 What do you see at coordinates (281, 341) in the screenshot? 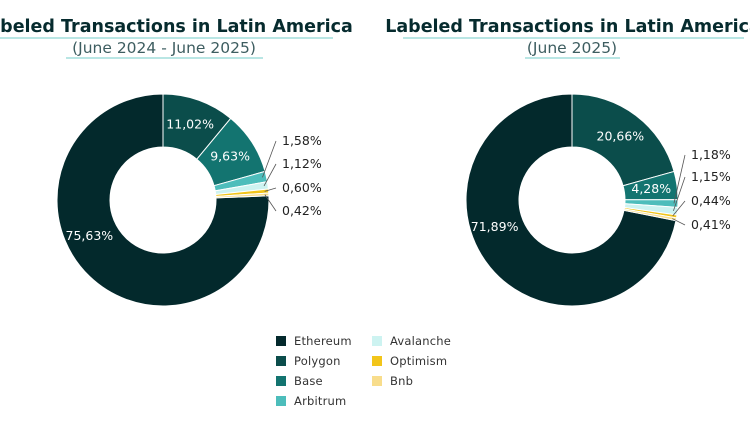
I see `legend-swatch-ethereum` at bounding box center [281, 341].